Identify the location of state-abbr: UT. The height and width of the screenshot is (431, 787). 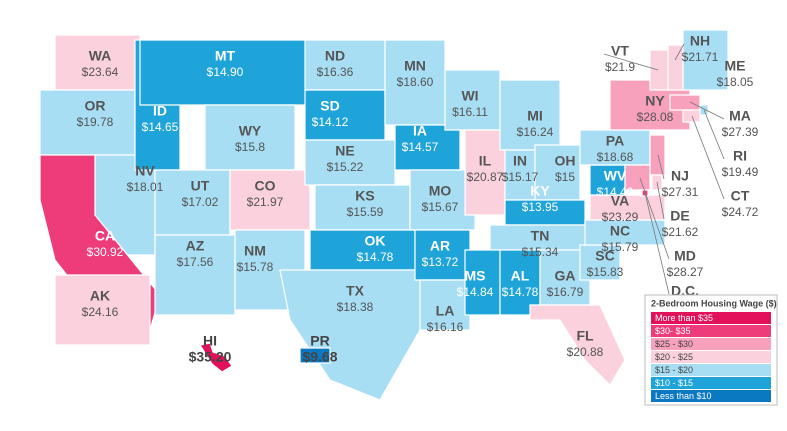
(200, 186).